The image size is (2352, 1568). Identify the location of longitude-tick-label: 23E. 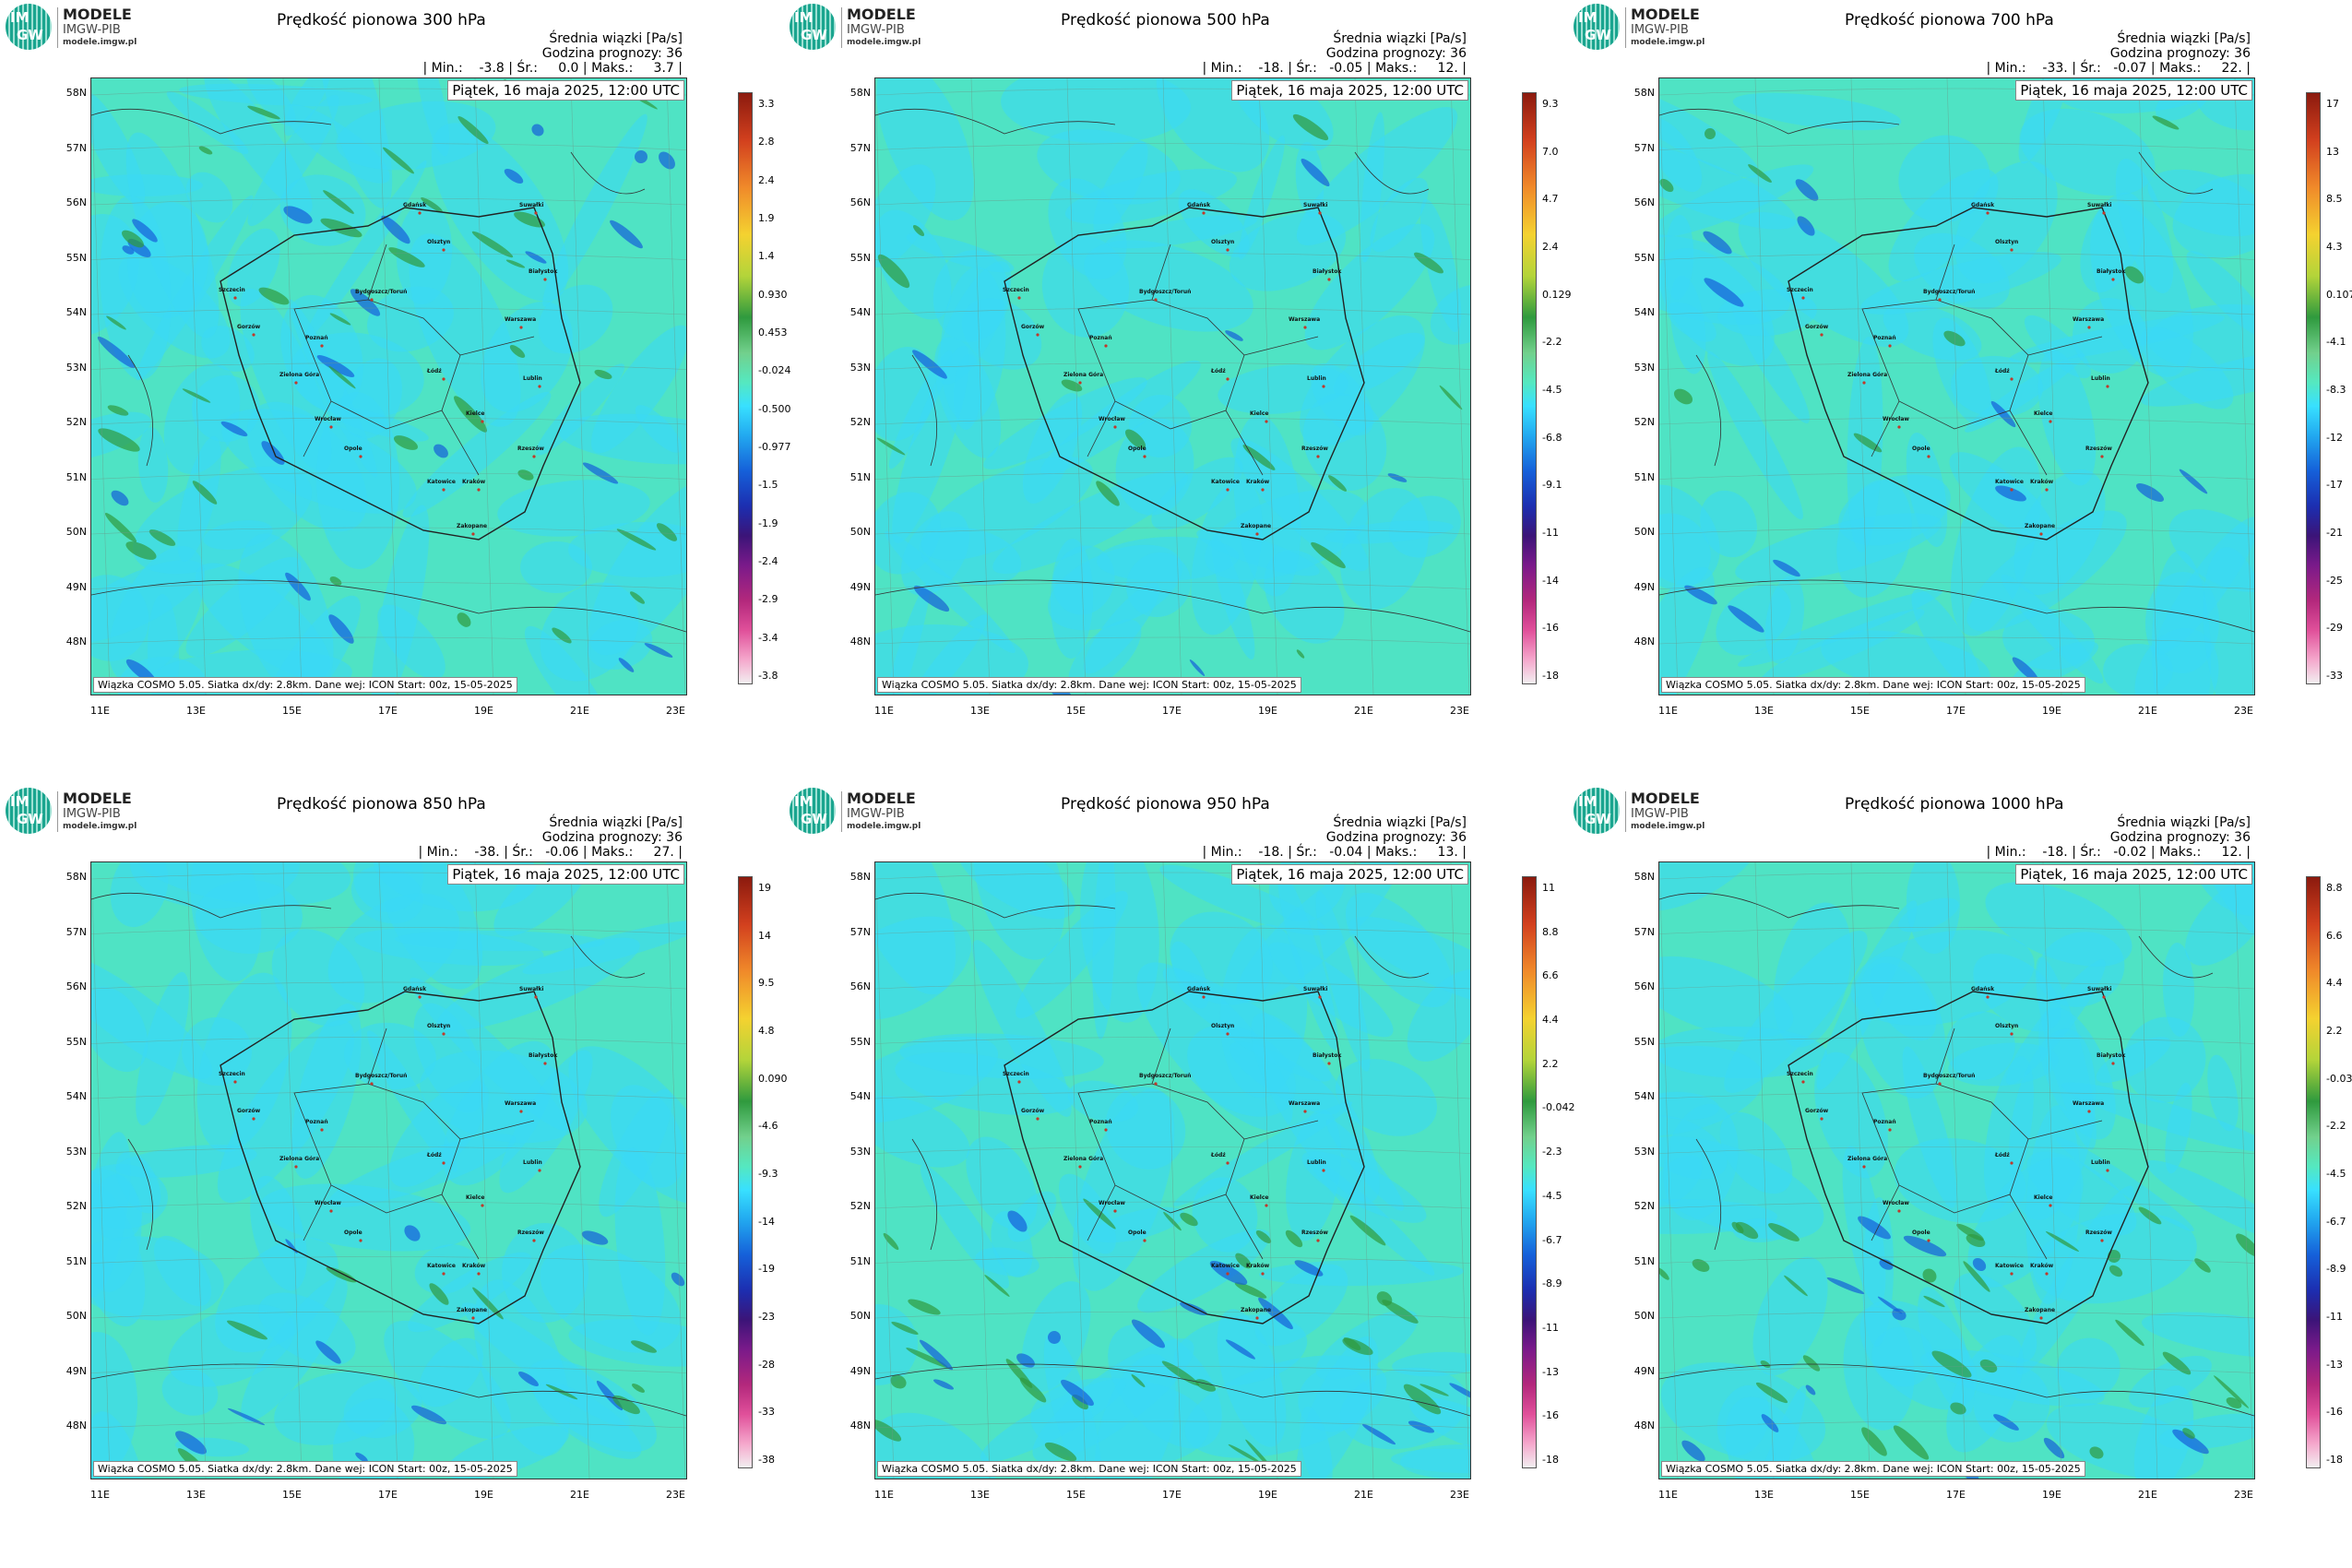
(675, 711).